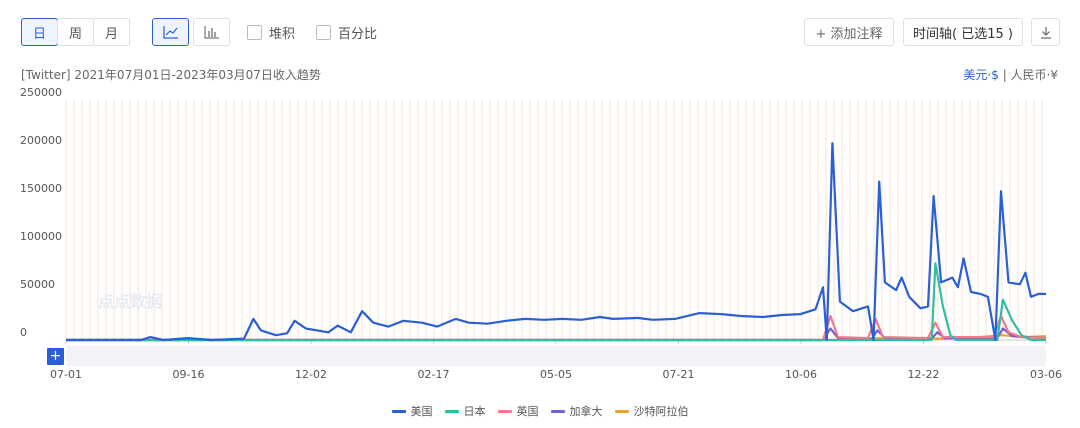 This screenshot has height=428, width=1080. I want to click on add-annotation-button: + 添加注释, so click(849, 32).